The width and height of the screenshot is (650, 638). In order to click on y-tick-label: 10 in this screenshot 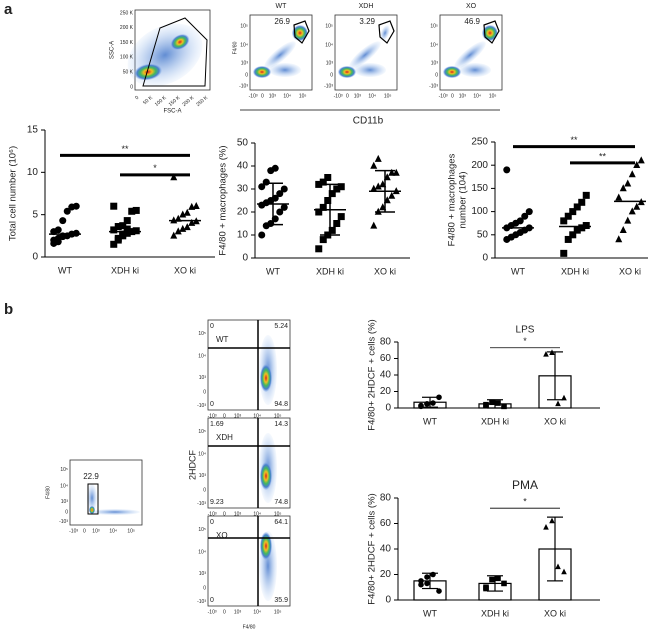, I will do `click(243, 235)`.